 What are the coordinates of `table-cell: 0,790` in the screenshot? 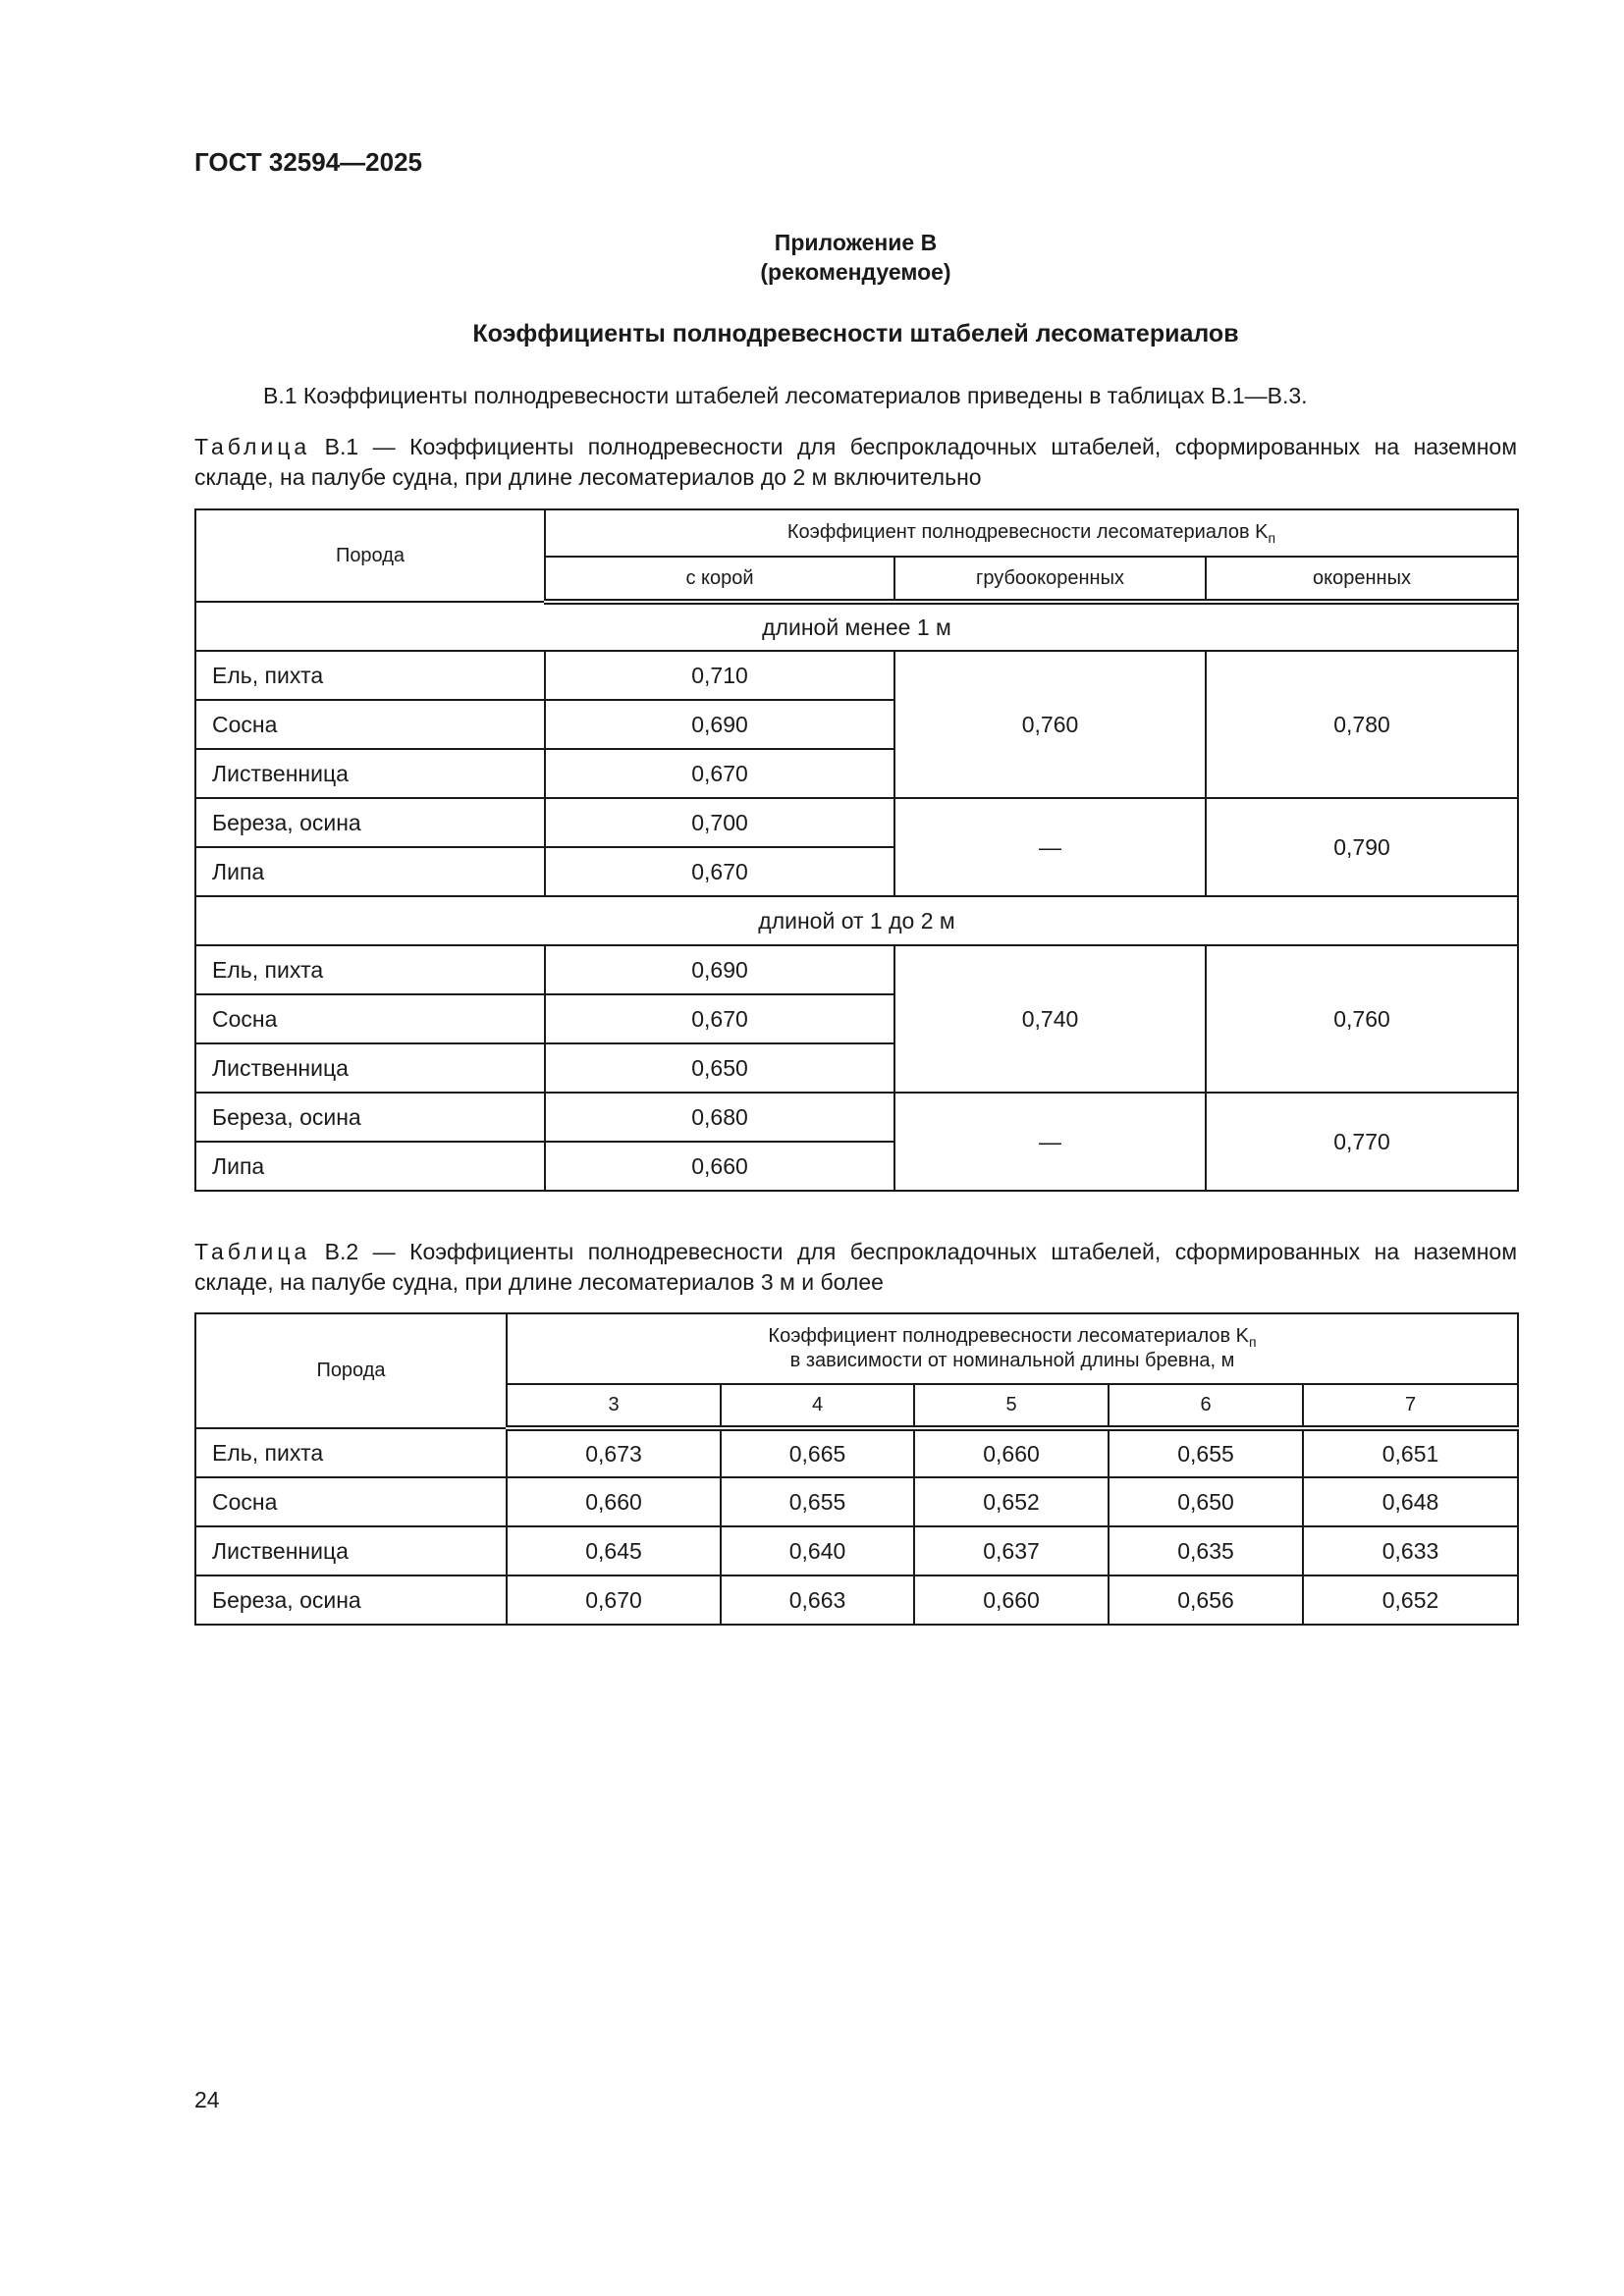 It's located at (1362, 847).